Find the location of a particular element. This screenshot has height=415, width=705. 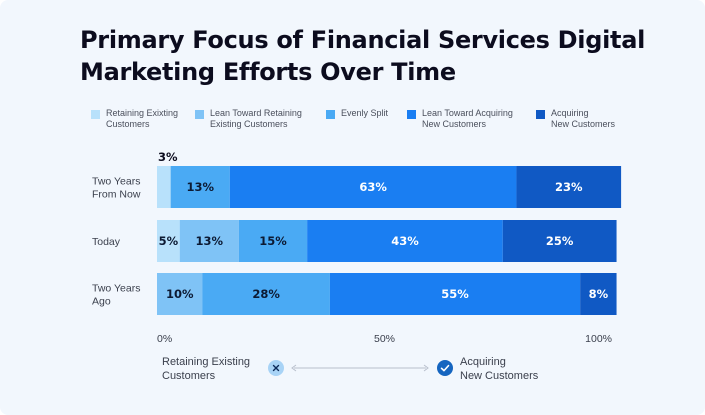

data-label: 5% is located at coordinates (169, 241).